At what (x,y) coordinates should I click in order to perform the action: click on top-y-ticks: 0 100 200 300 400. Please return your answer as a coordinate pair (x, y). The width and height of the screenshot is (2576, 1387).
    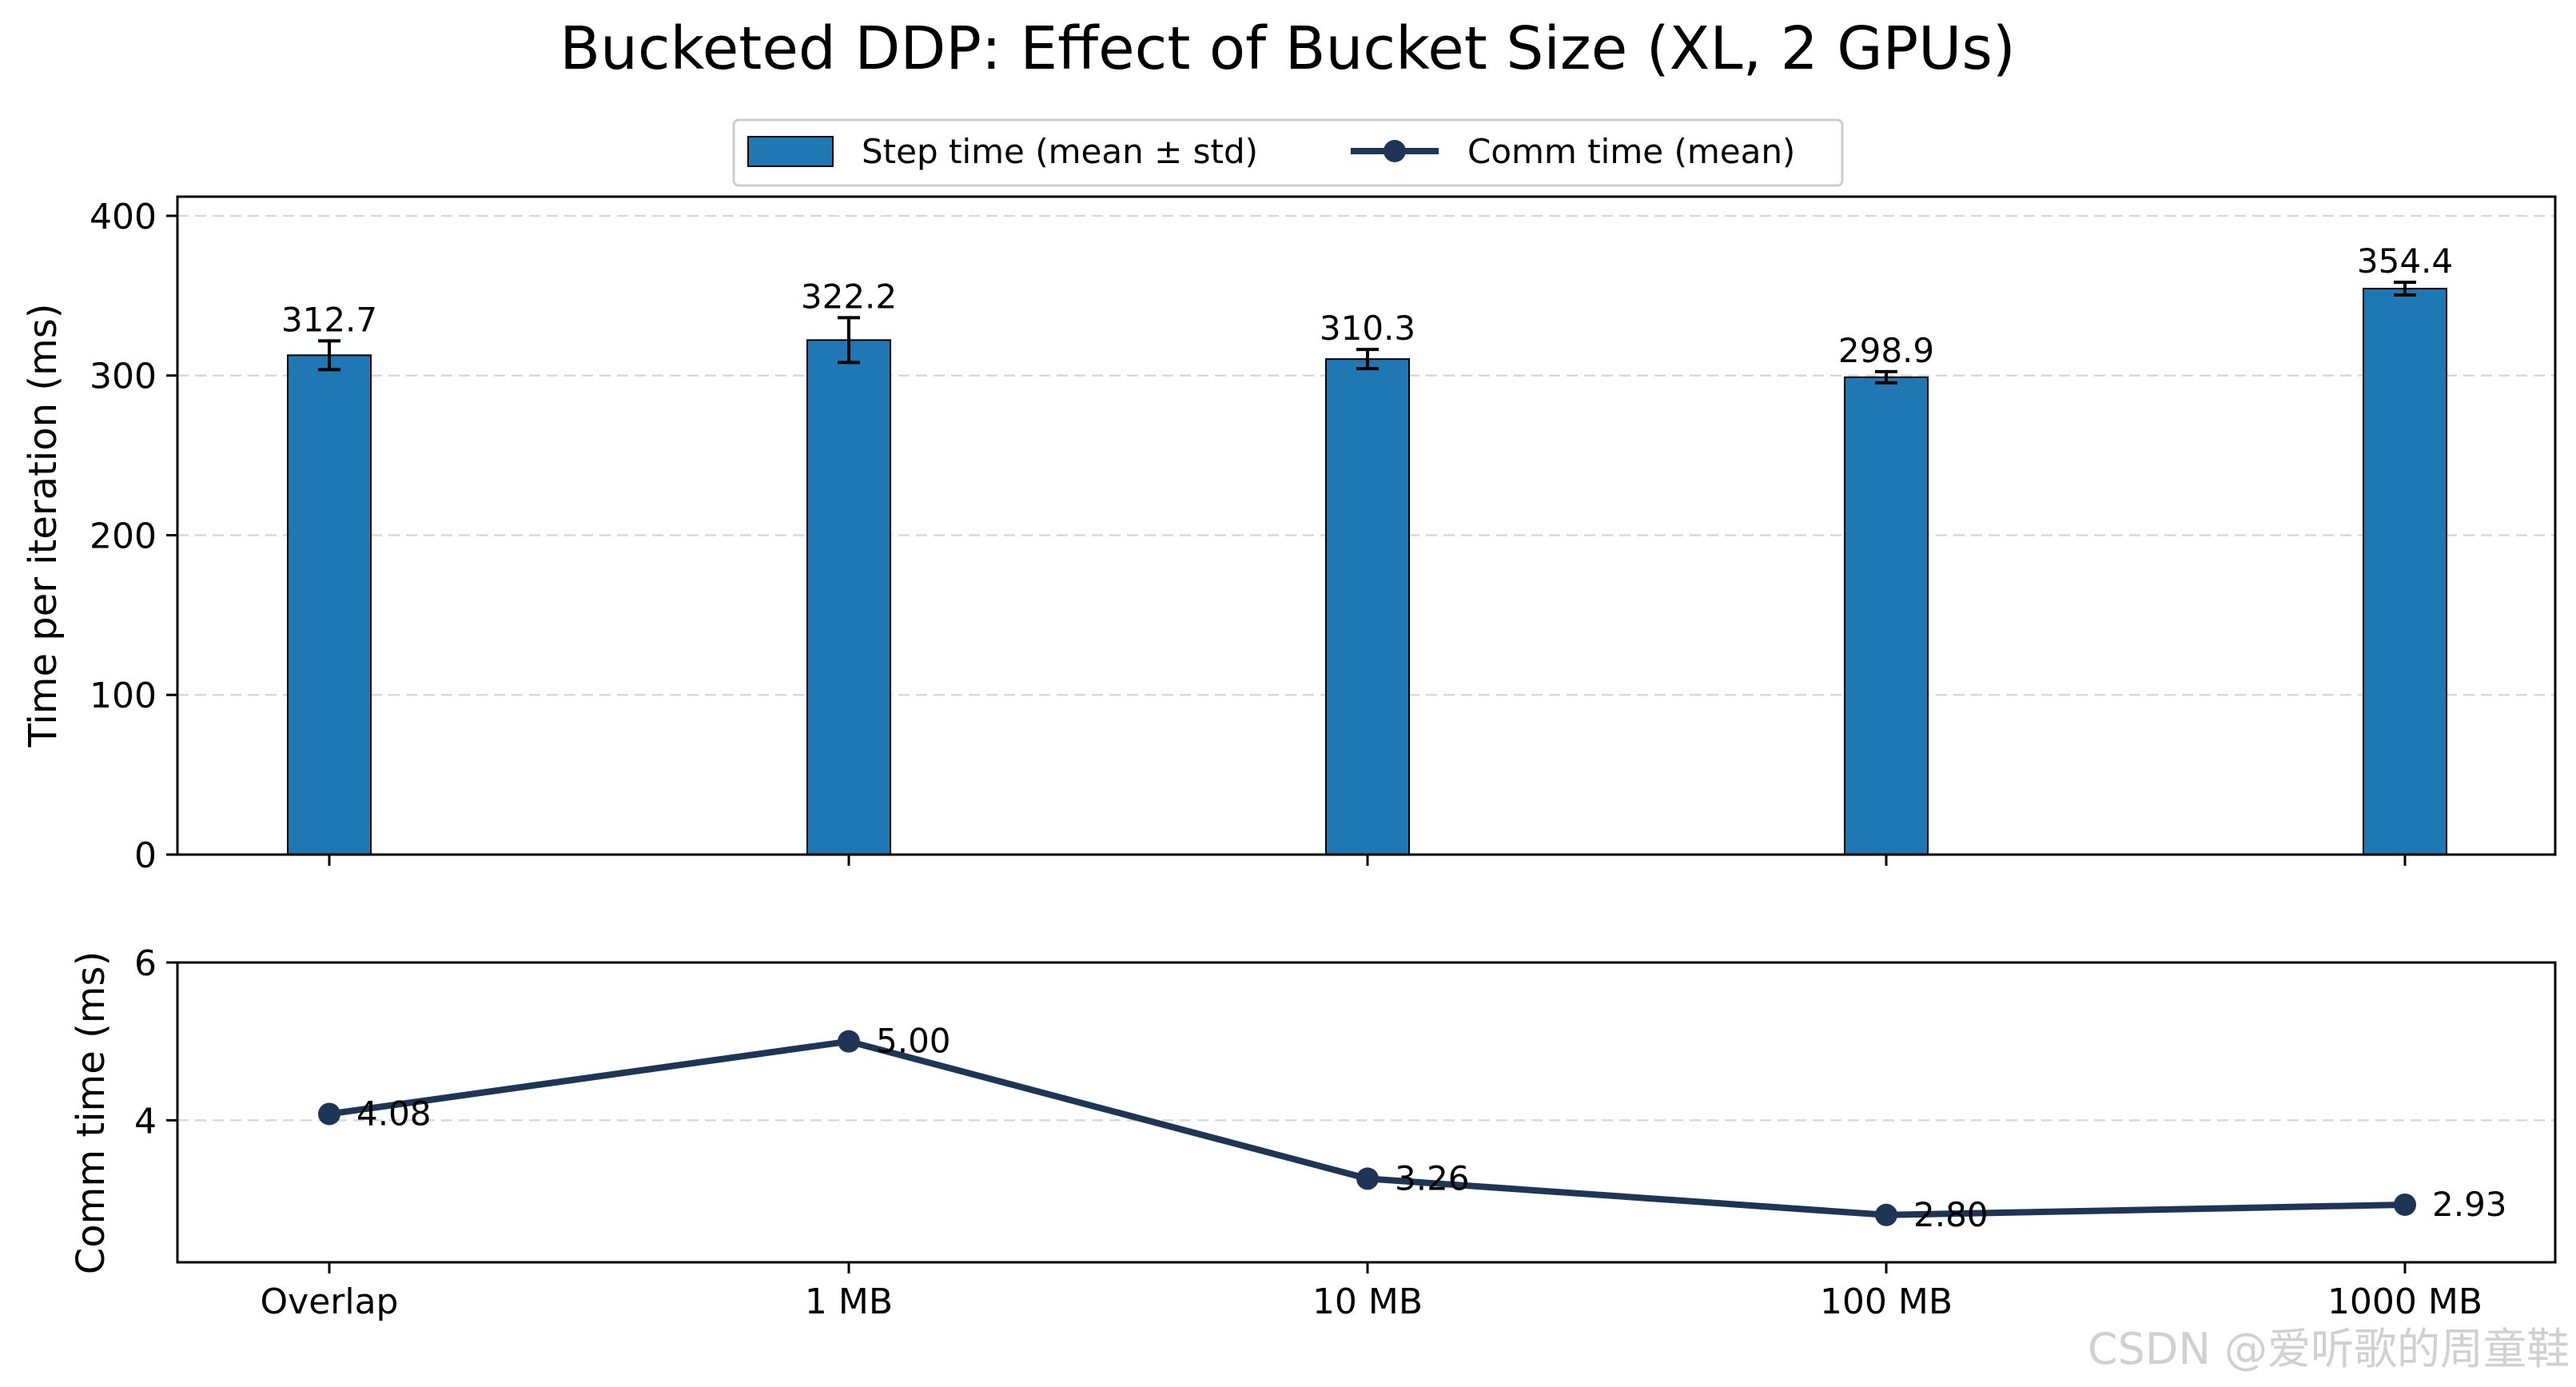
    Looking at the image, I should click on (133, 536).